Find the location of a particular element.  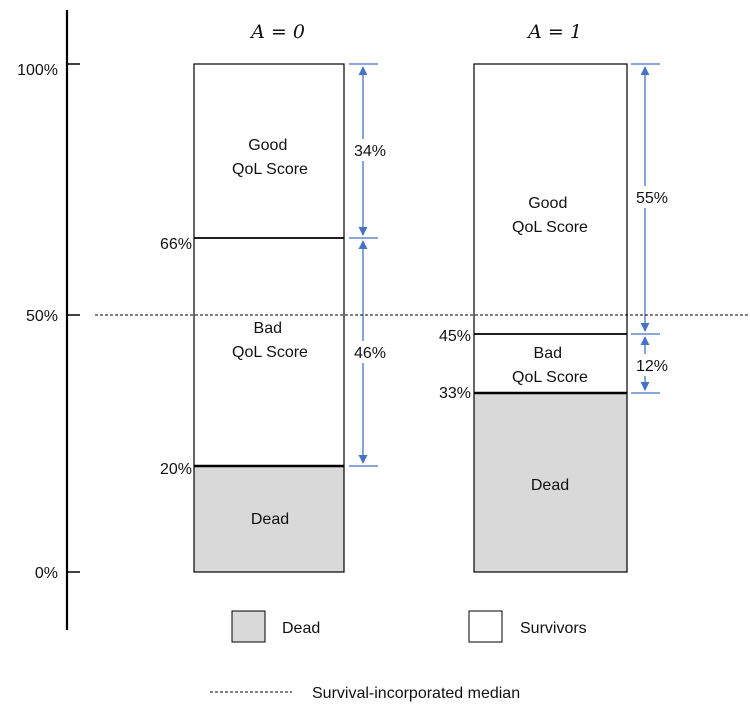

column-title-a0: A = 0 is located at coordinates (277, 32).